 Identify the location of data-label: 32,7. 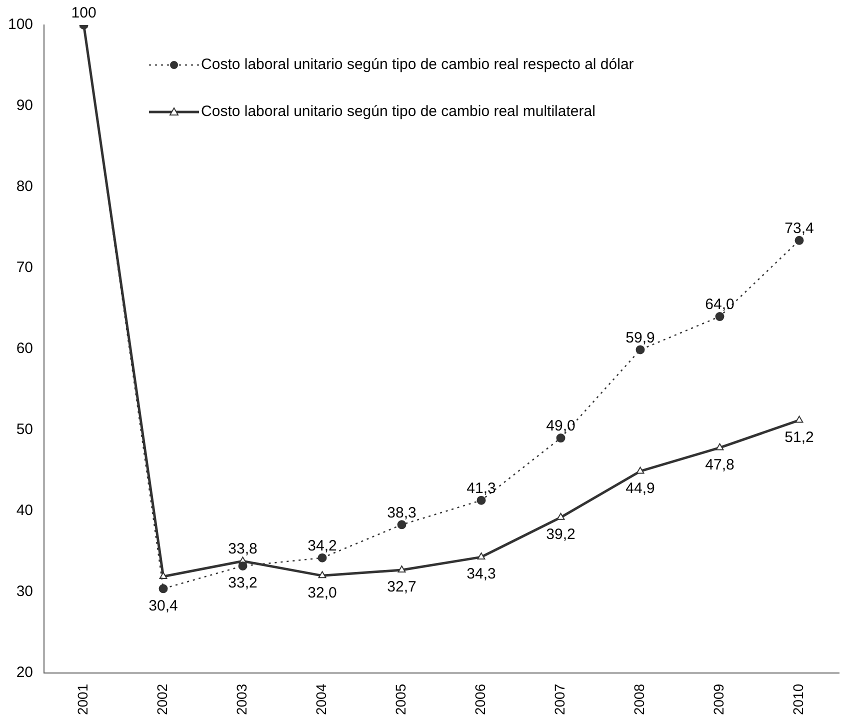
(401, 587).